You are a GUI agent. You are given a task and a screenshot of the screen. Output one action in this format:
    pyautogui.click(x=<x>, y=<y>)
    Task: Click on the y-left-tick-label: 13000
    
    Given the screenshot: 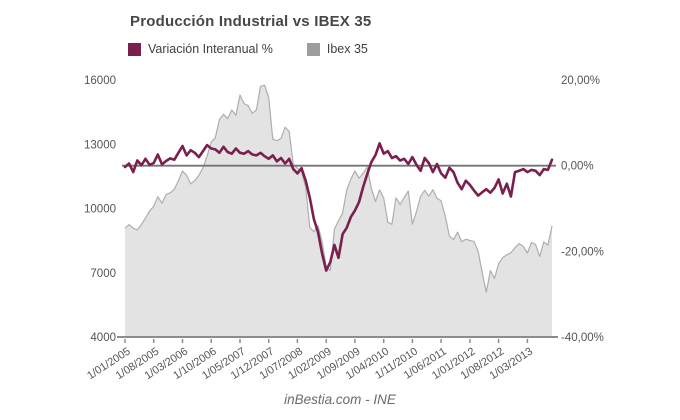 What is the action you would take?
    pyautogui.click(x=100, y=145)
    